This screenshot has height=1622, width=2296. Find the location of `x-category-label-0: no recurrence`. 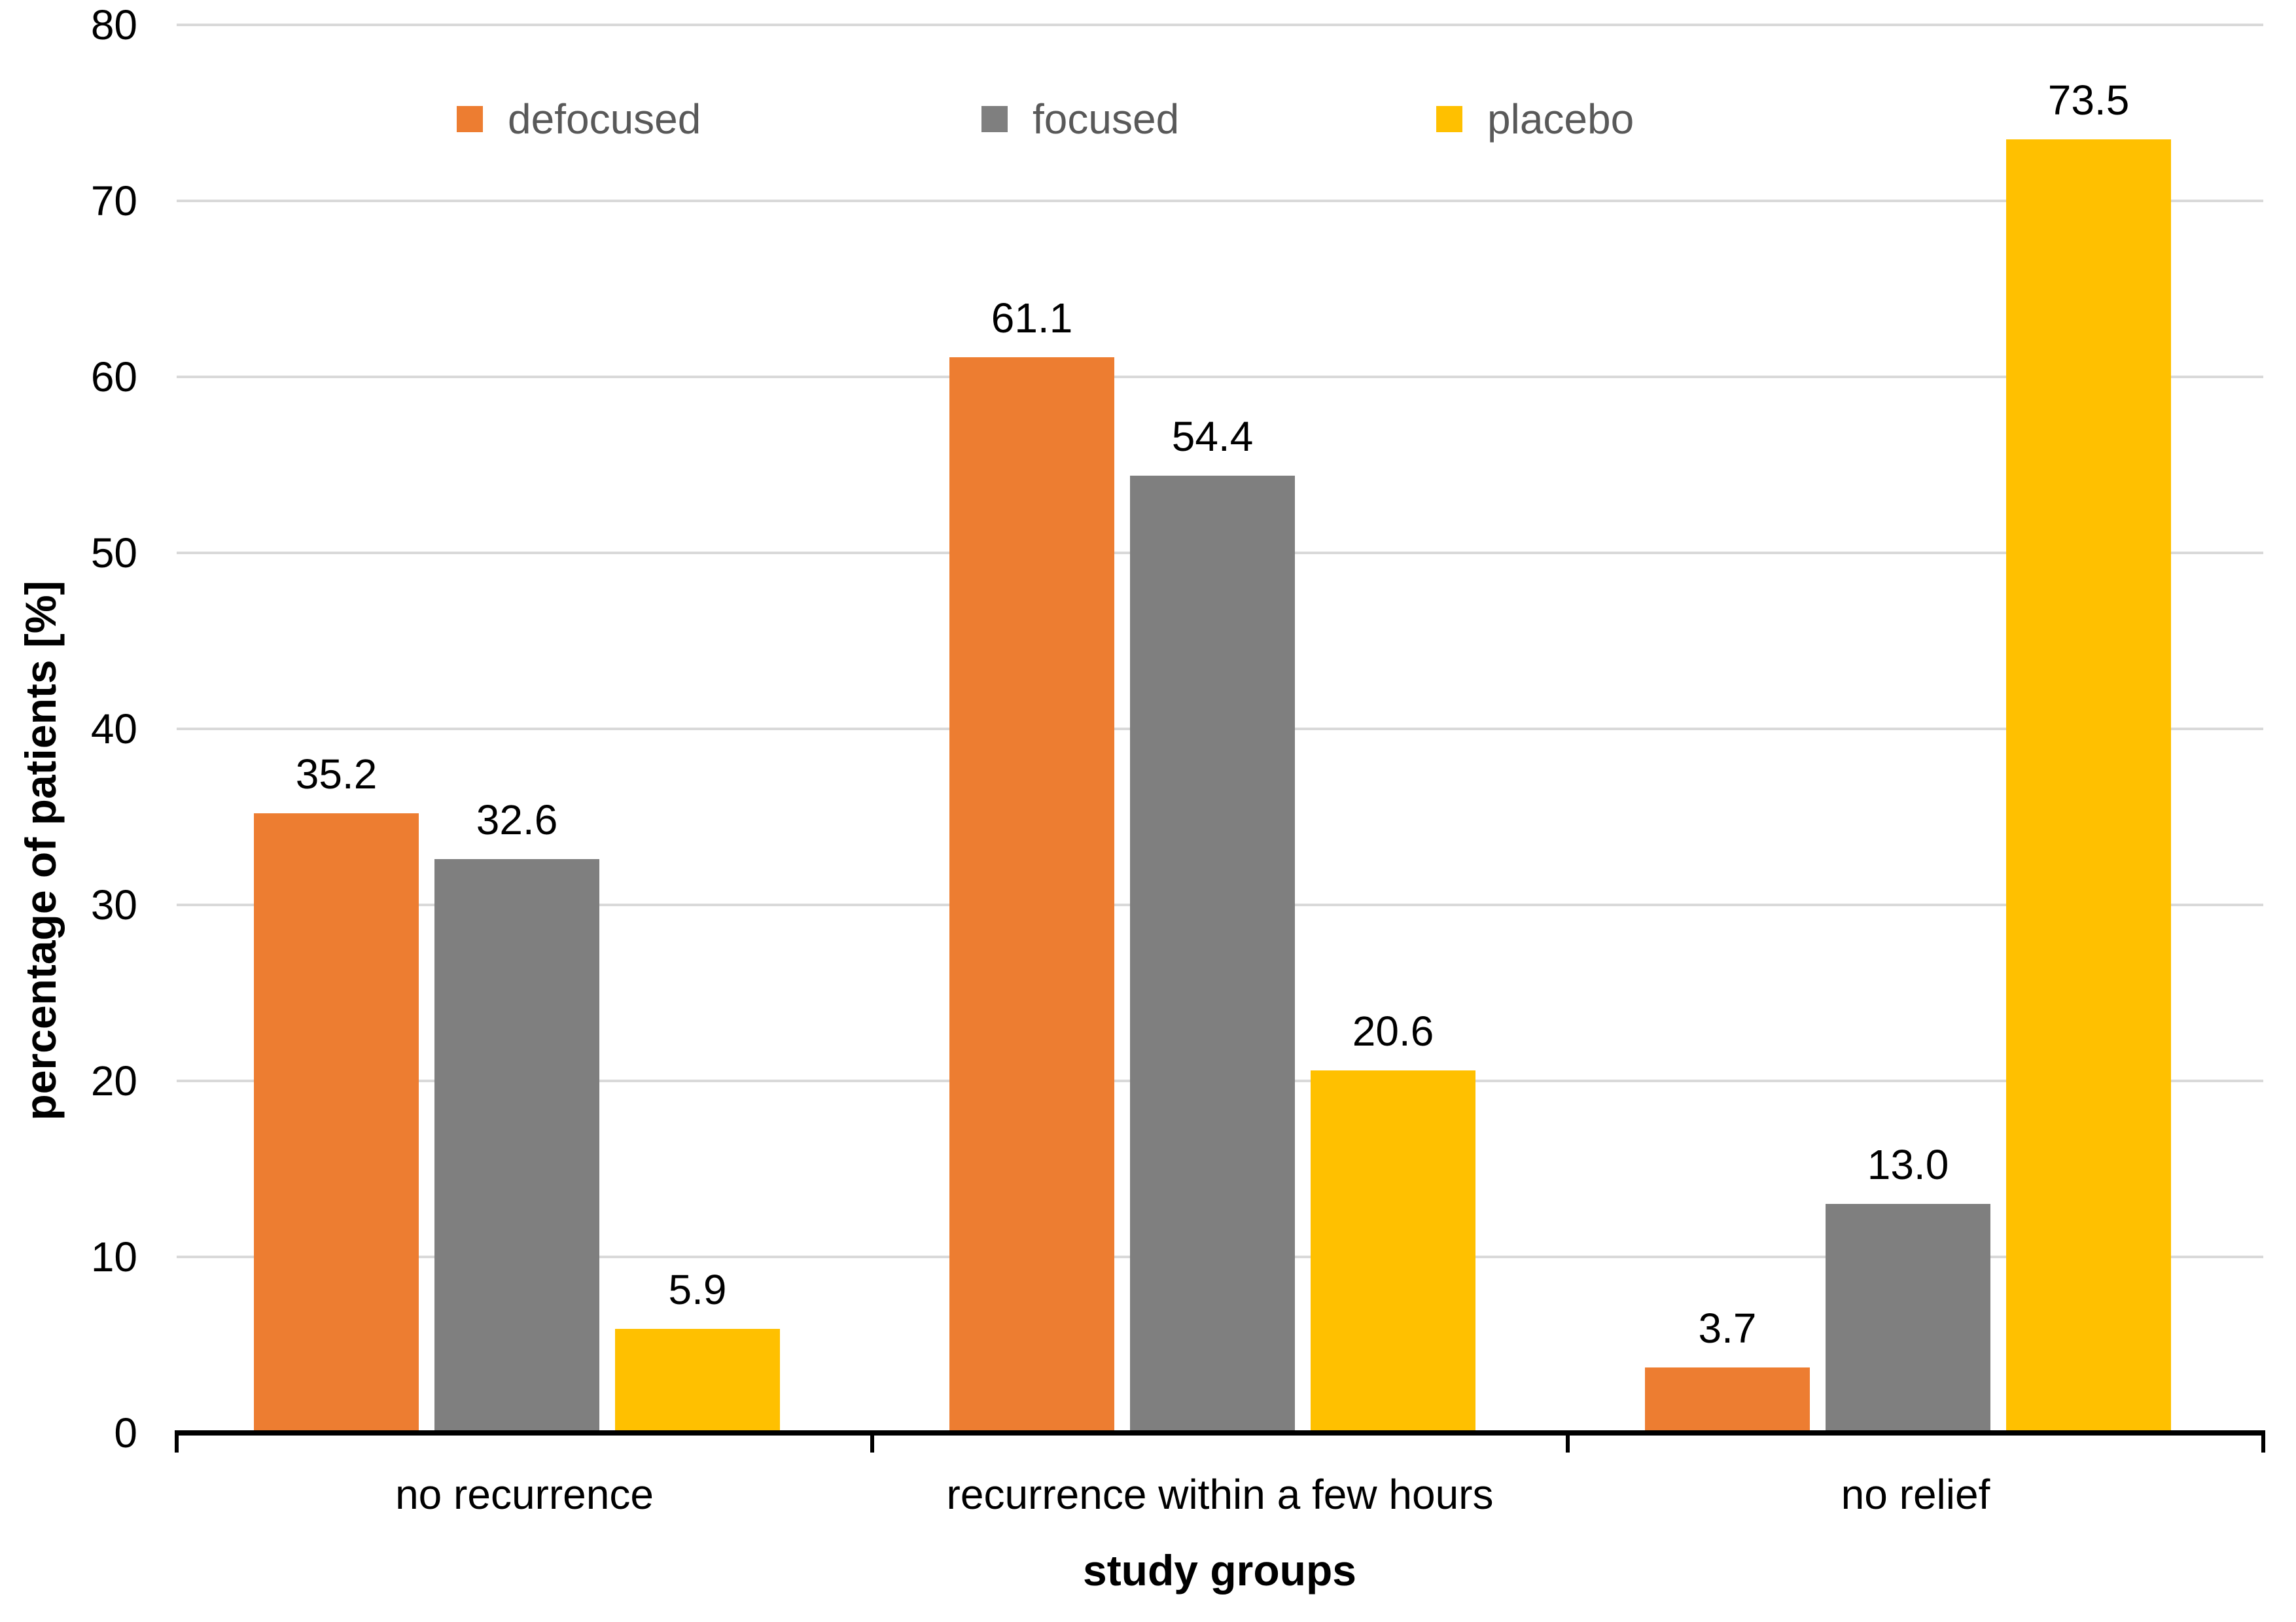

x-category-label-0: no recurrence is located at coordinates (524, 1494).